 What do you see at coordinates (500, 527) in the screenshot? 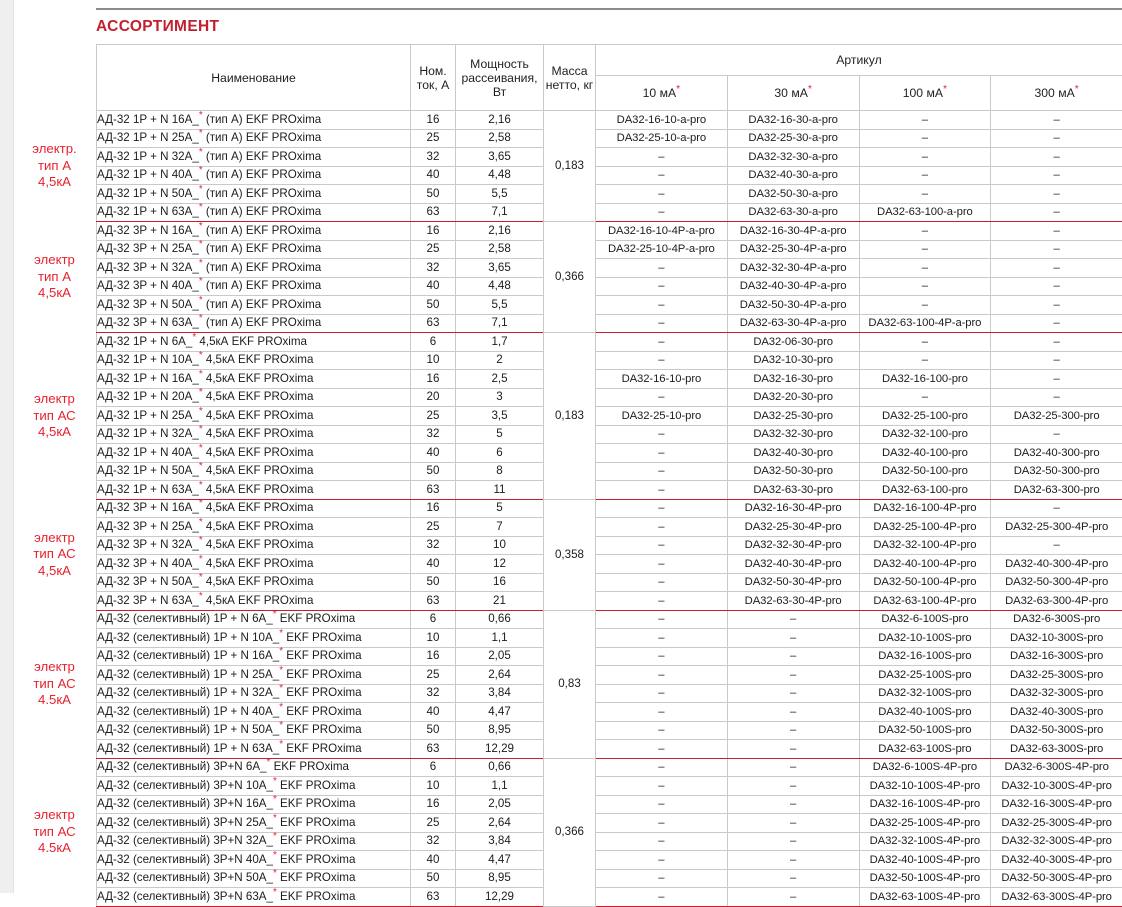
I see `cell-dissipation: 7` at bounding box center [500, 527].